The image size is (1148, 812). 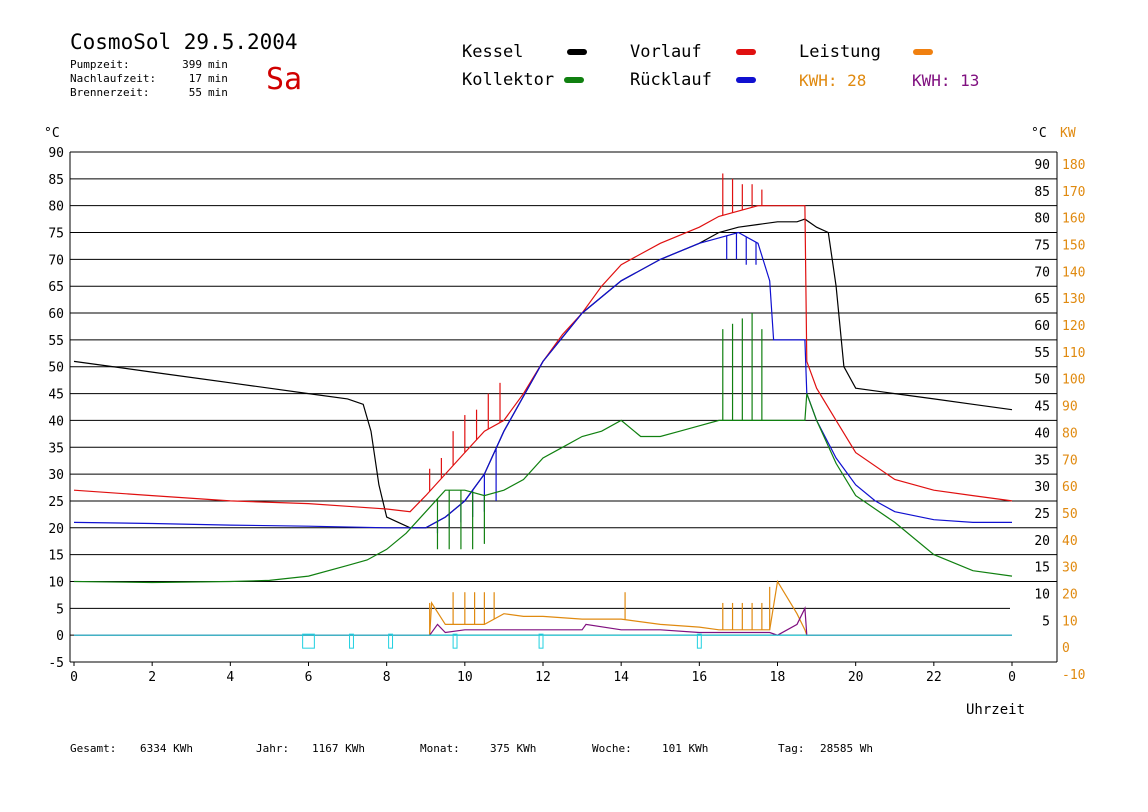 I want to click on y-tick-label-right: 80, so click(x=1042, y=219).